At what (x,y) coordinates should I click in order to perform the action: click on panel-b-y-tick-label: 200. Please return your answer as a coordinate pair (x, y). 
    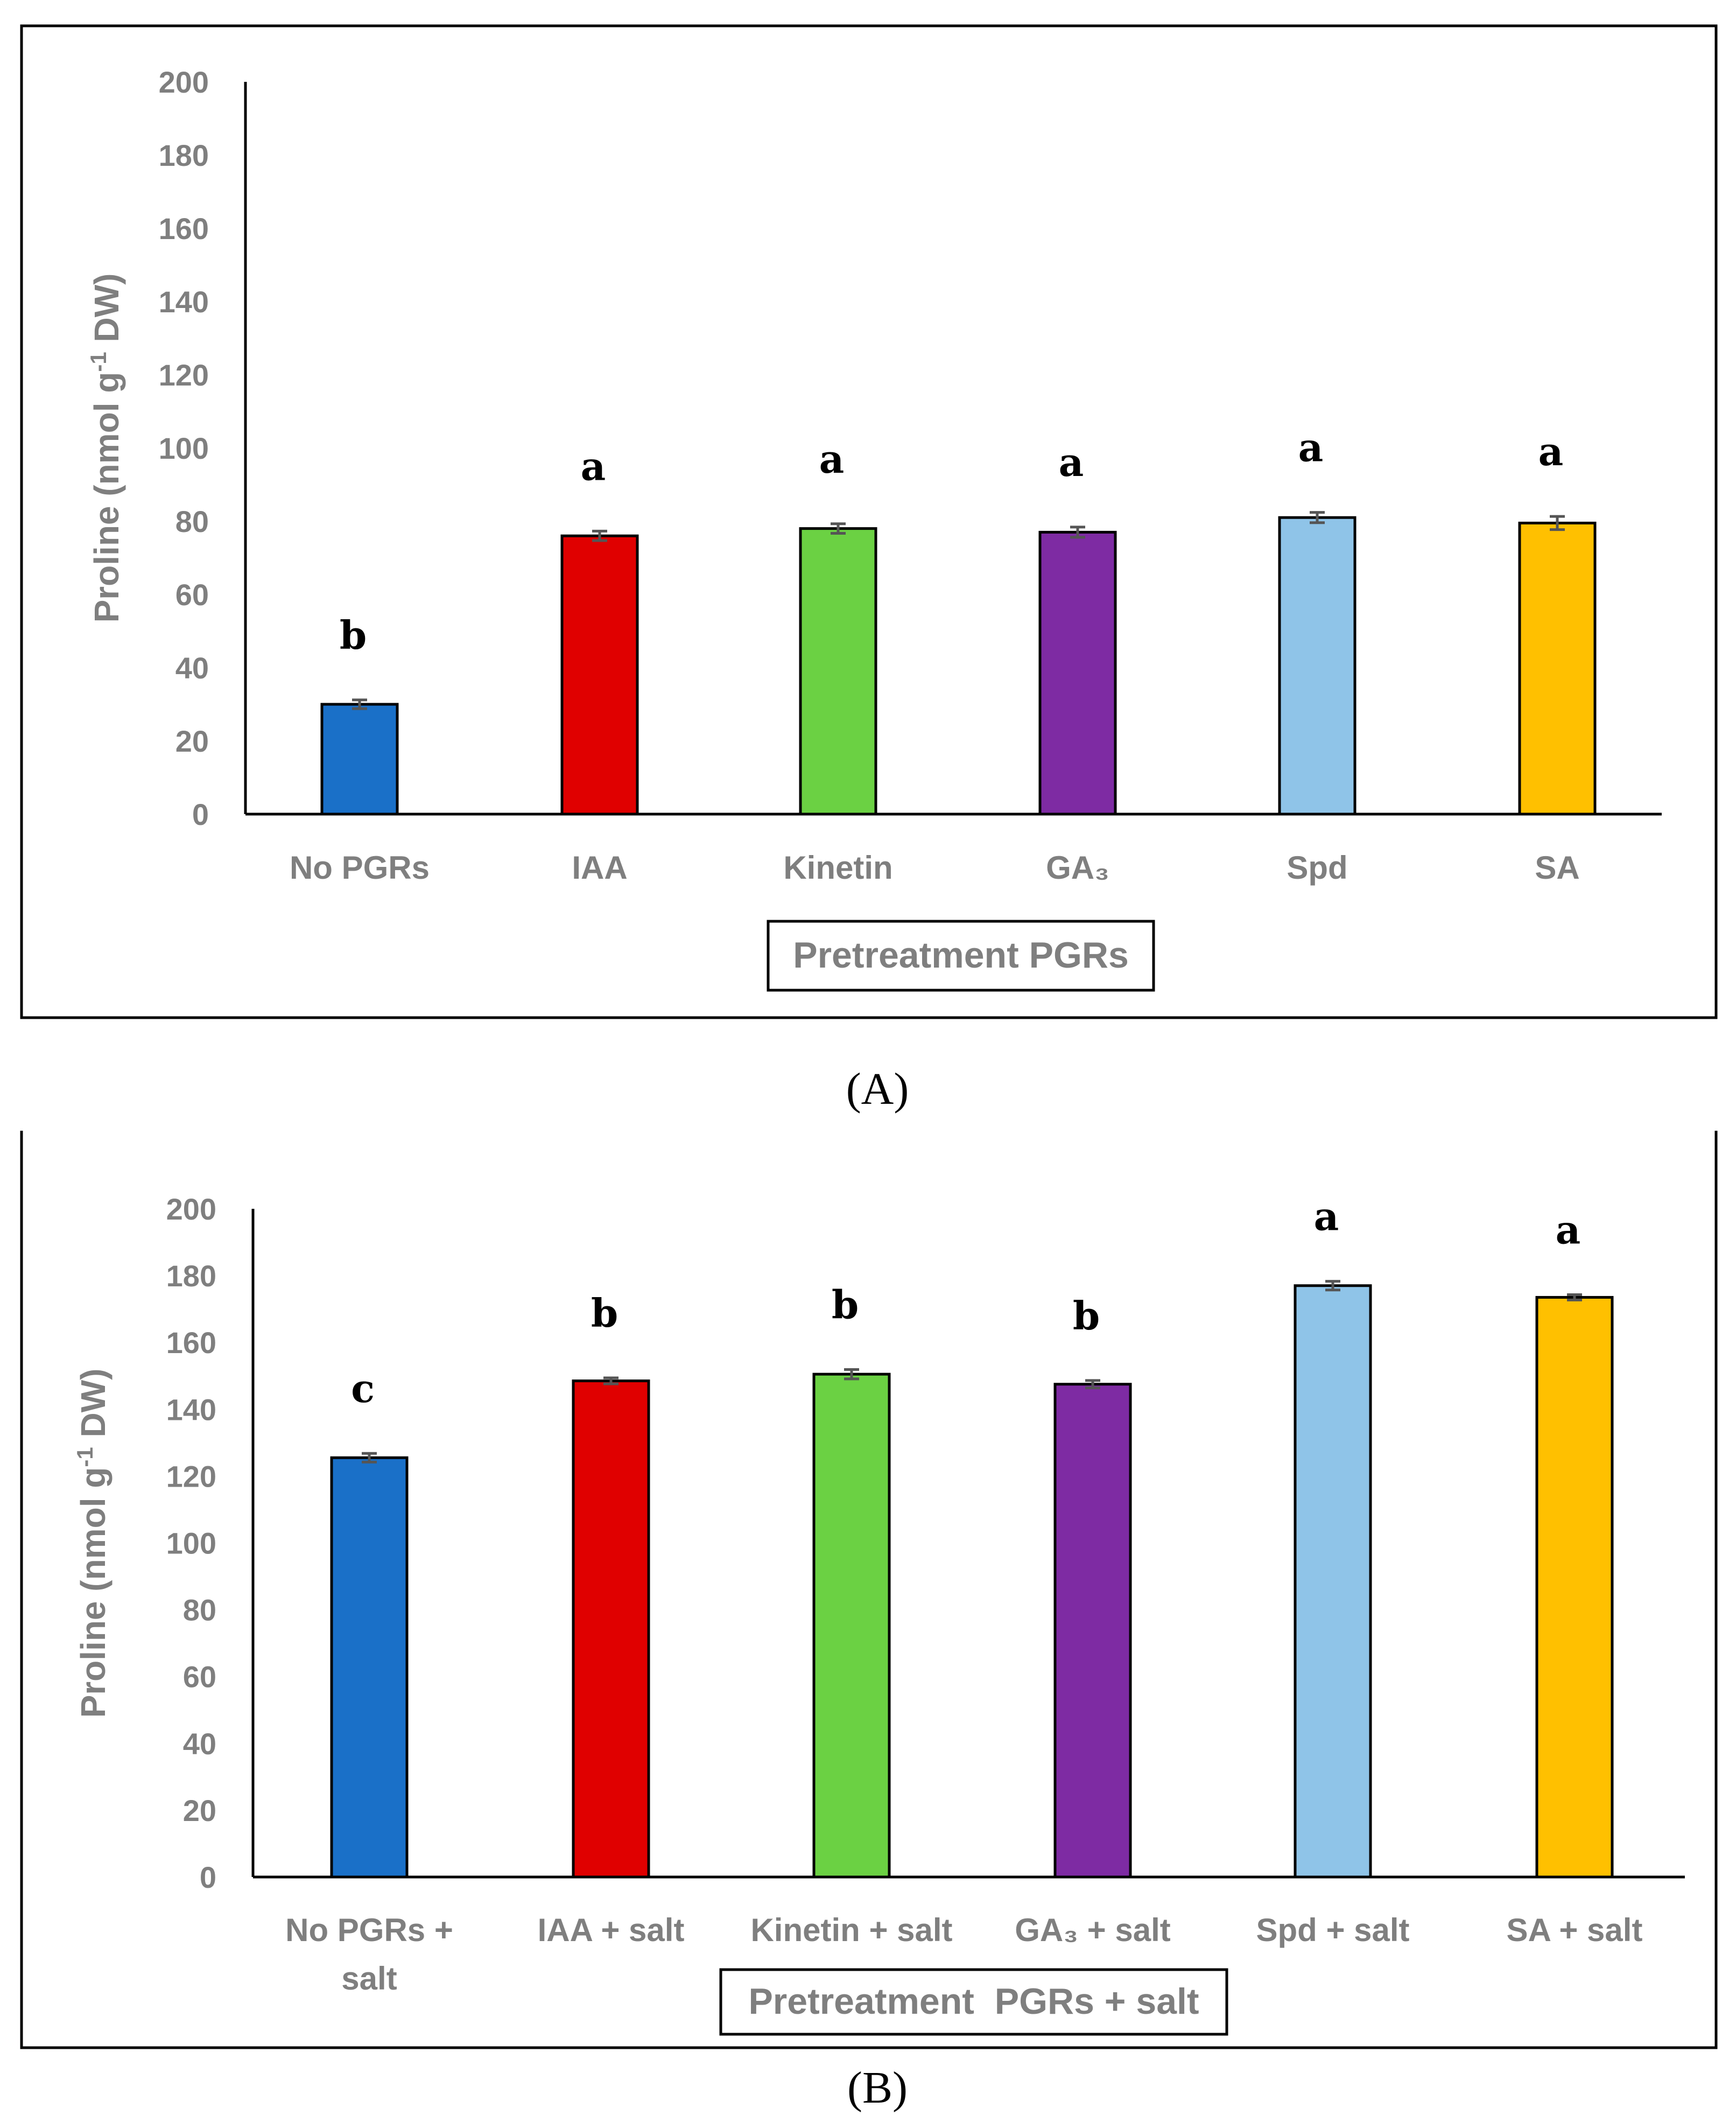
    Looking at the image, I should click on (191, 1209).